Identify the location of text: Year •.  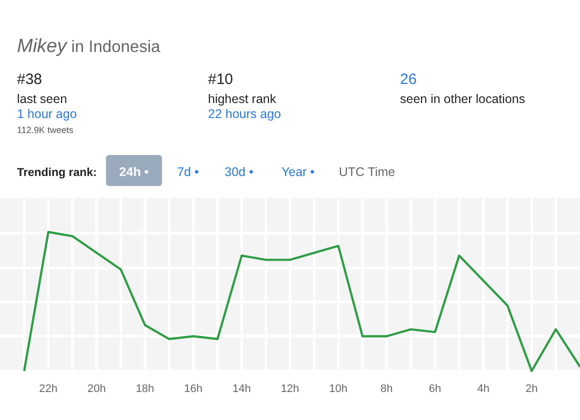
(298, 172).